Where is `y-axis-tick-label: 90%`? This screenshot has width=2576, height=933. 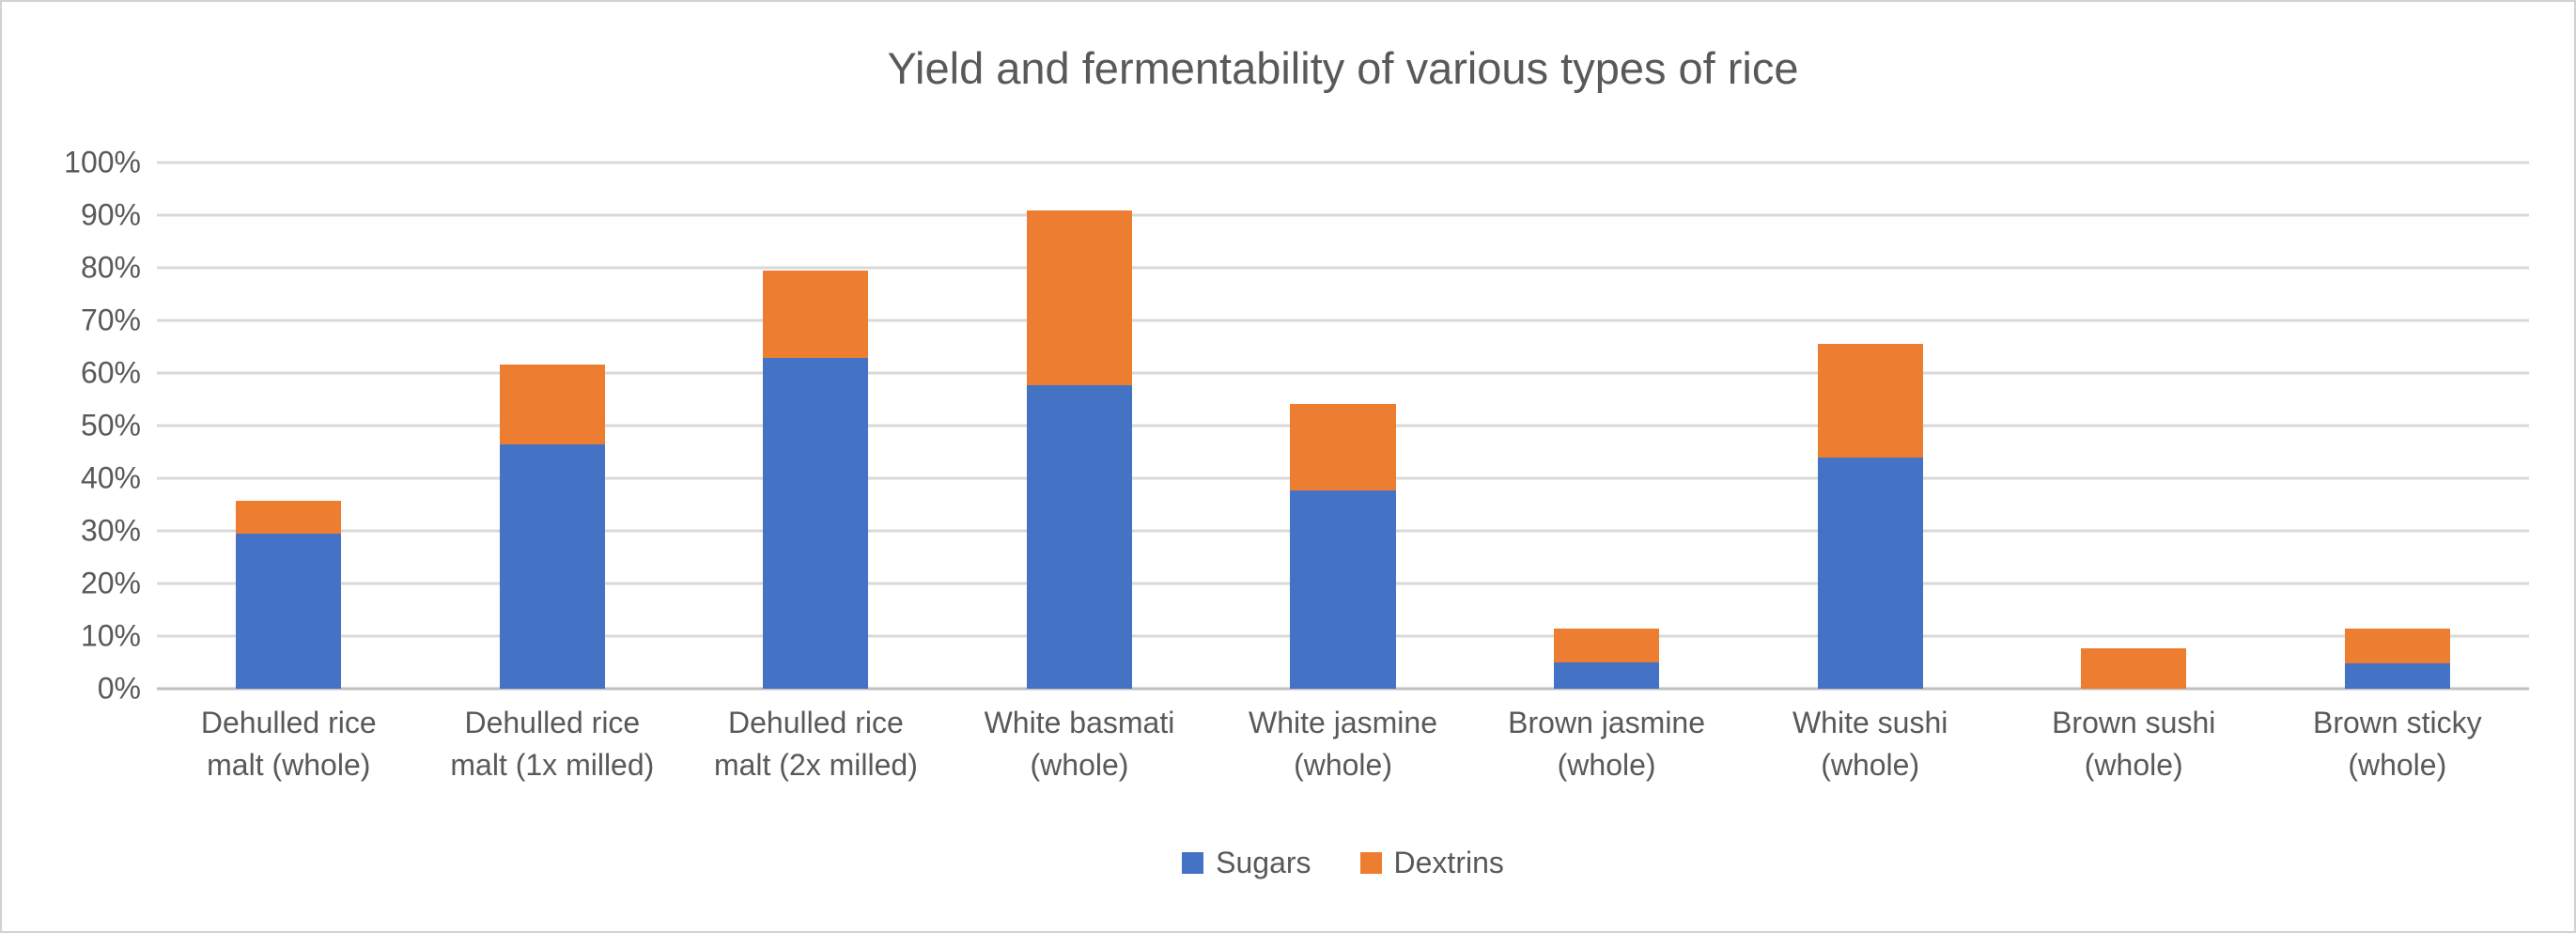
y-axis-tick-label: 90% is located at coordinates (111, 214).